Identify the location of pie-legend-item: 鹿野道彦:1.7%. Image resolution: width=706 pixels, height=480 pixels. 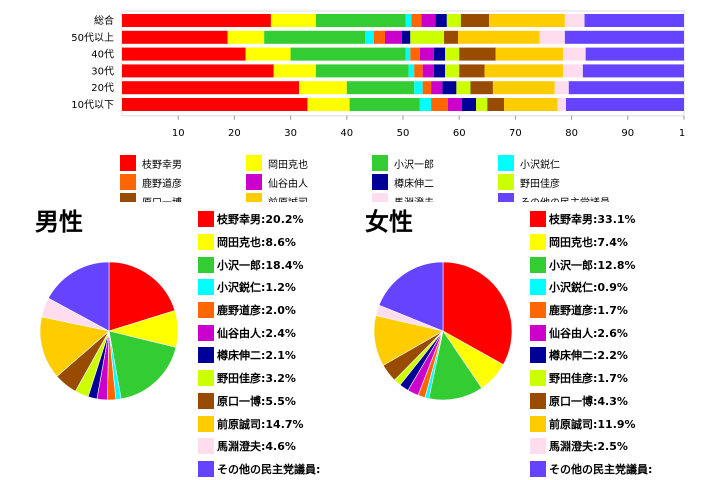
(617, 310).